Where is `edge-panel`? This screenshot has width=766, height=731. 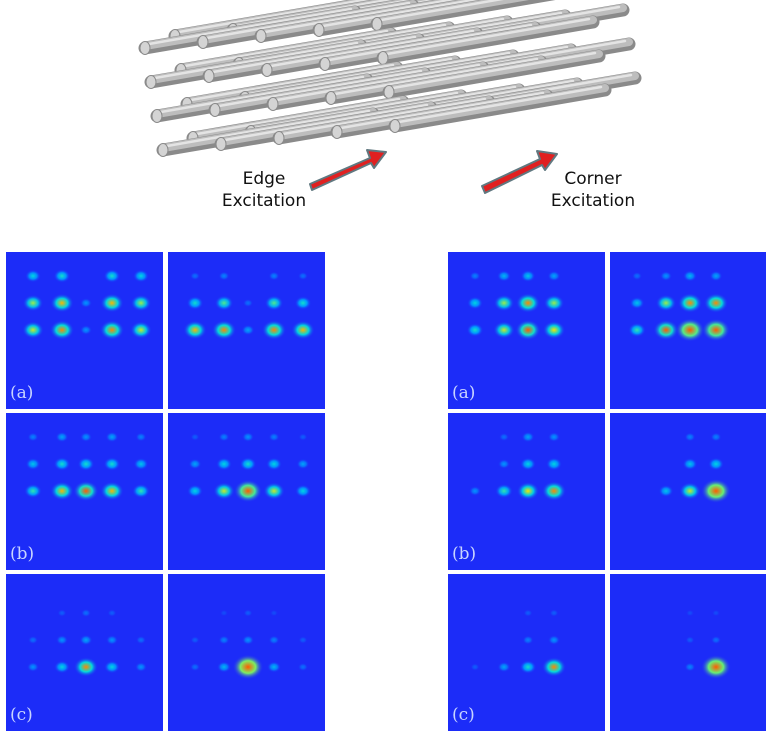
edge-panel is located at coordinates (246, 330).